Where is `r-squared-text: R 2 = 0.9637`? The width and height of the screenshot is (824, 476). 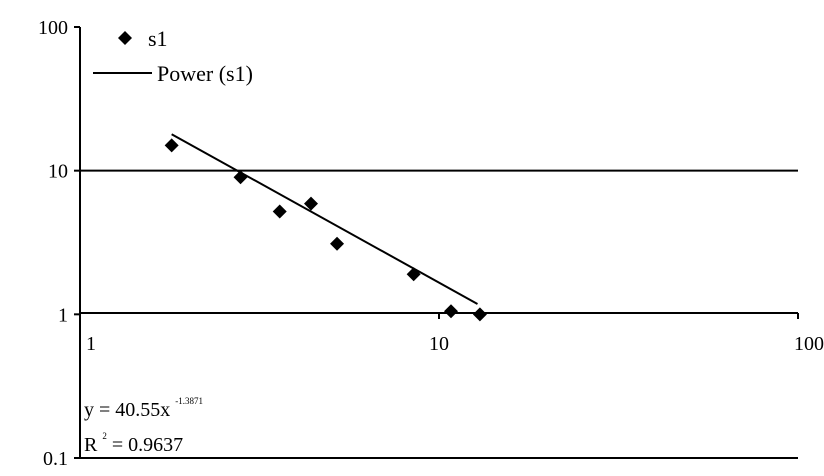 r-squared-text: R 2 = 0.9637 is located at coordinates (133, 439).